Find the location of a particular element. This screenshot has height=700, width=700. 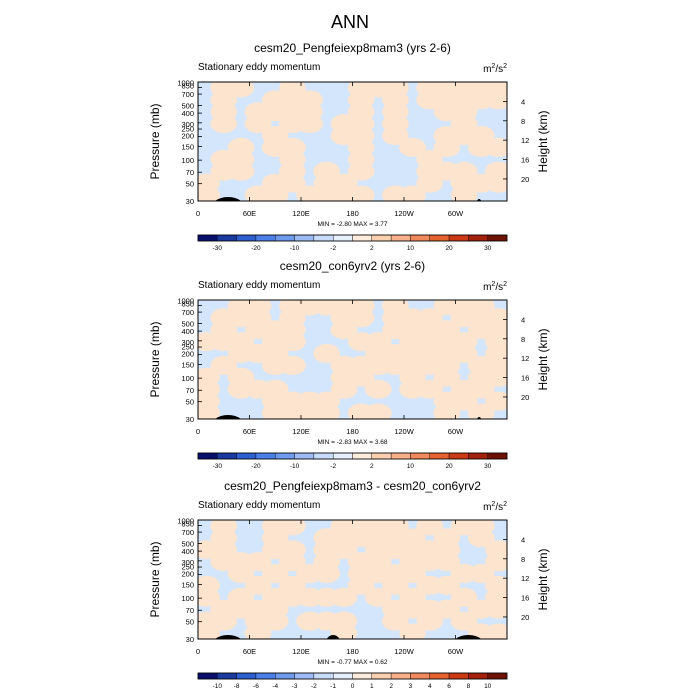

panel-title: cesm20_Pengfeiexp8mam3 (yrs 2-6) is located at coordinates (352, 48).